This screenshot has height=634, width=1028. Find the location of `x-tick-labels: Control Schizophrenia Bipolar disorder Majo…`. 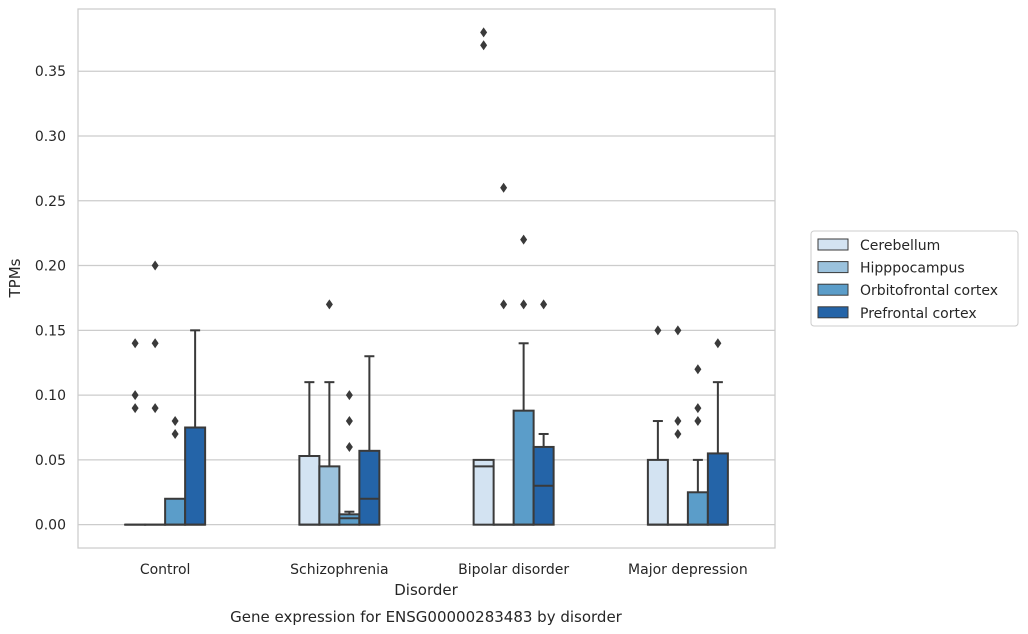

x-tick-labels: Control Schizophrenia Bipolar disorder Majo… is located at coordinates (444, 570).